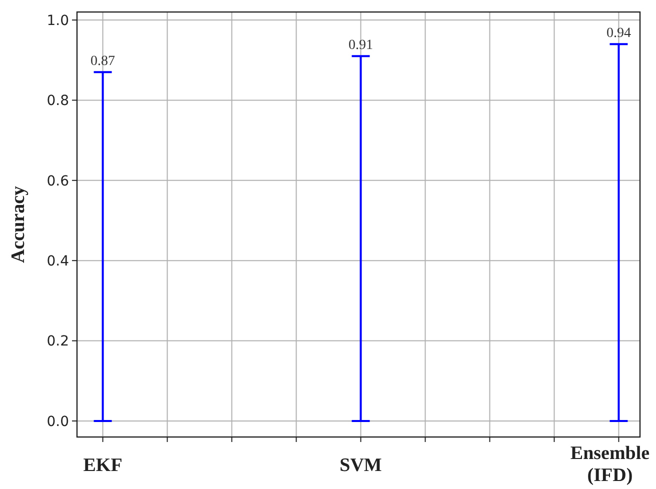  I want to click on x-tick-label: Ensemble (IFD), so click(610, 464).